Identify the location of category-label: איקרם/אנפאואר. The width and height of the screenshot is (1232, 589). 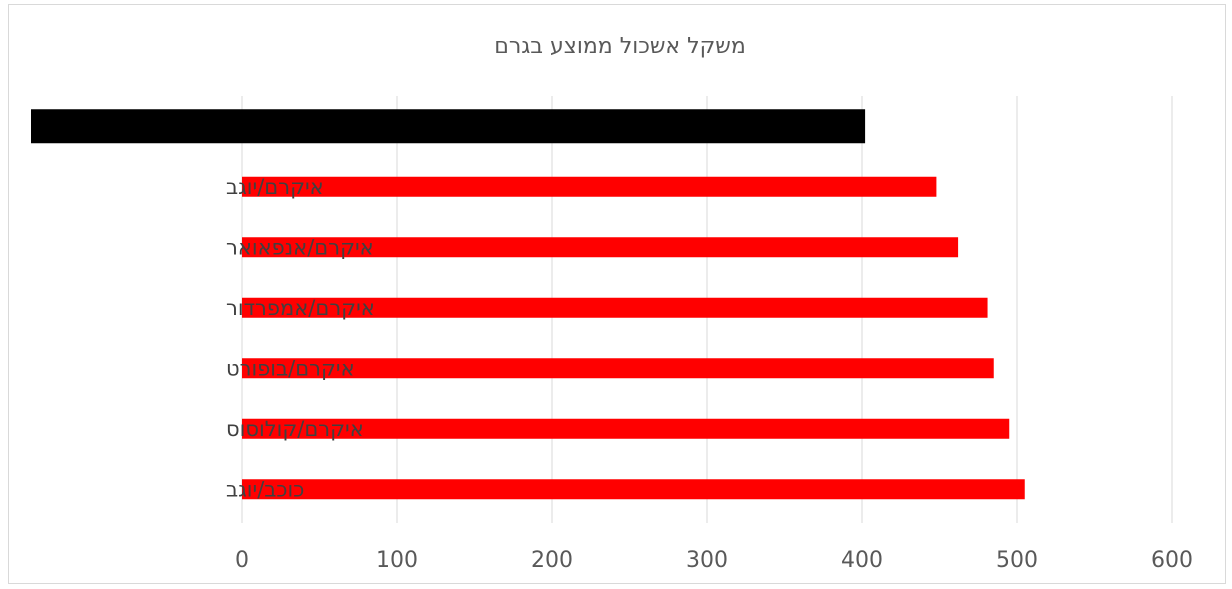
(300, 247).